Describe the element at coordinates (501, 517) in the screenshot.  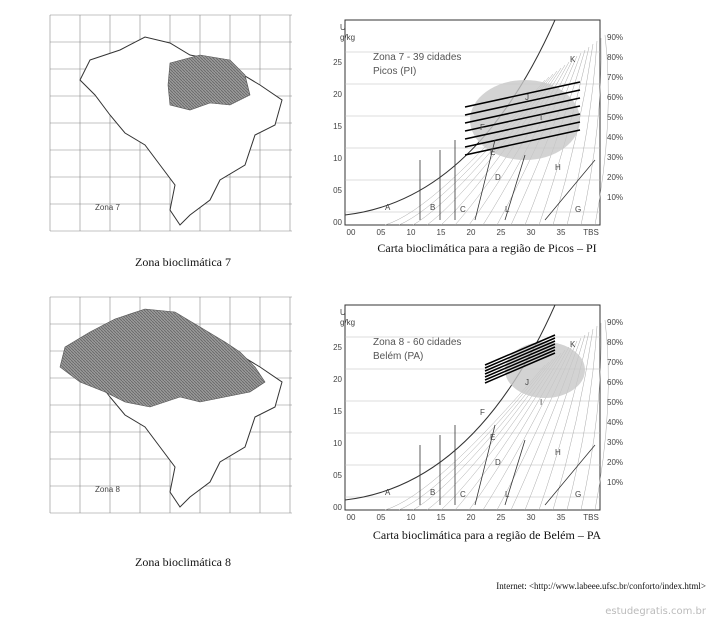
I see `x-tick-label: 25` at that location.